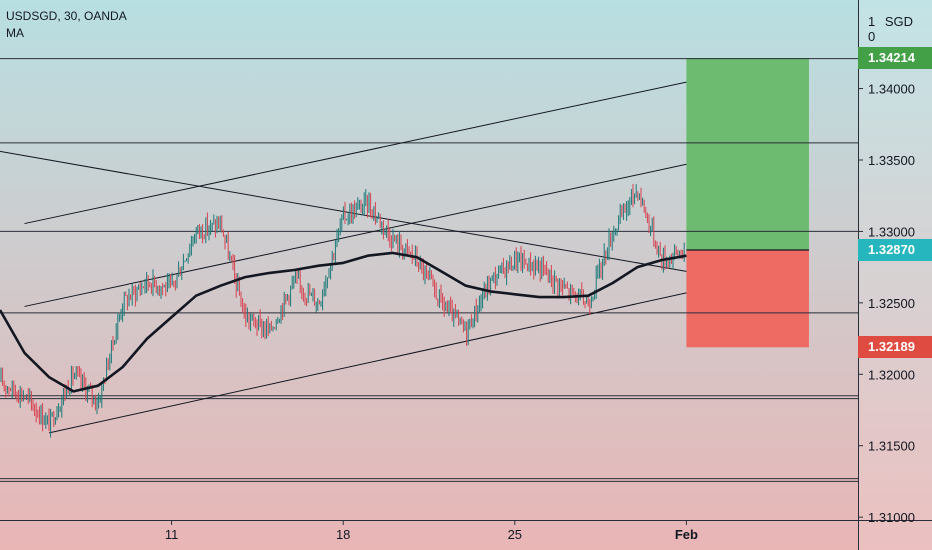 This screenshot has height=550, width=932. Describe the element at coordinates (686, 534) in the screenshot. I see `time-tick-label: Feb` at that location.